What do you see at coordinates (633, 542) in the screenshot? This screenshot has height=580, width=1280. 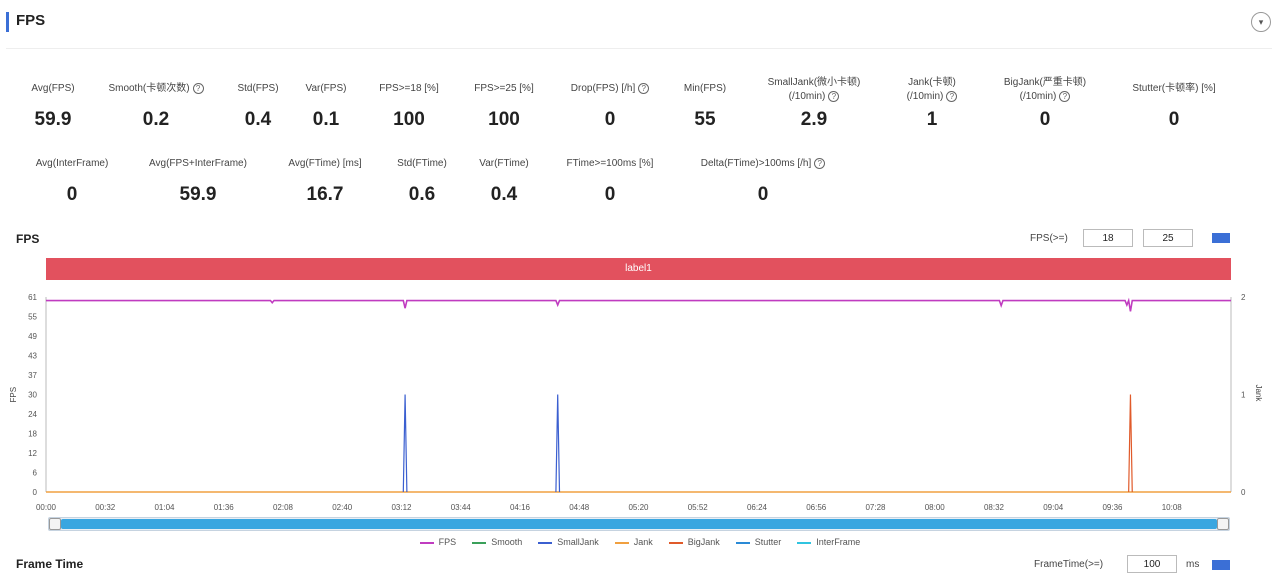 I see `legend-item: Jank` at bounding box center [633, 542].